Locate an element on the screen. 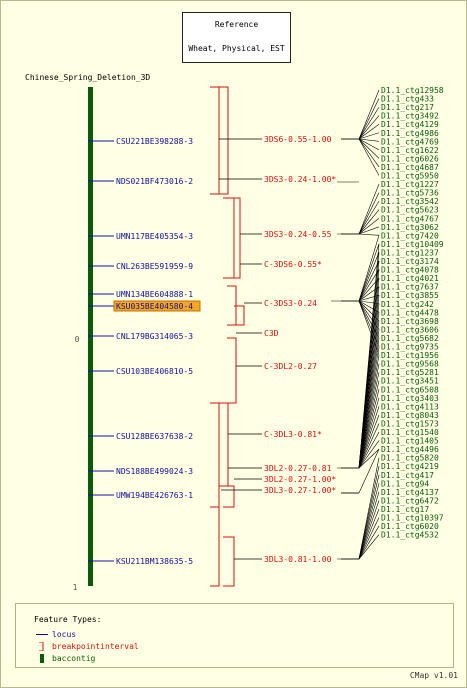 The image size is (467, 688). locus-label: CSU221BE398288-3 is located at coordinates (154, 141).